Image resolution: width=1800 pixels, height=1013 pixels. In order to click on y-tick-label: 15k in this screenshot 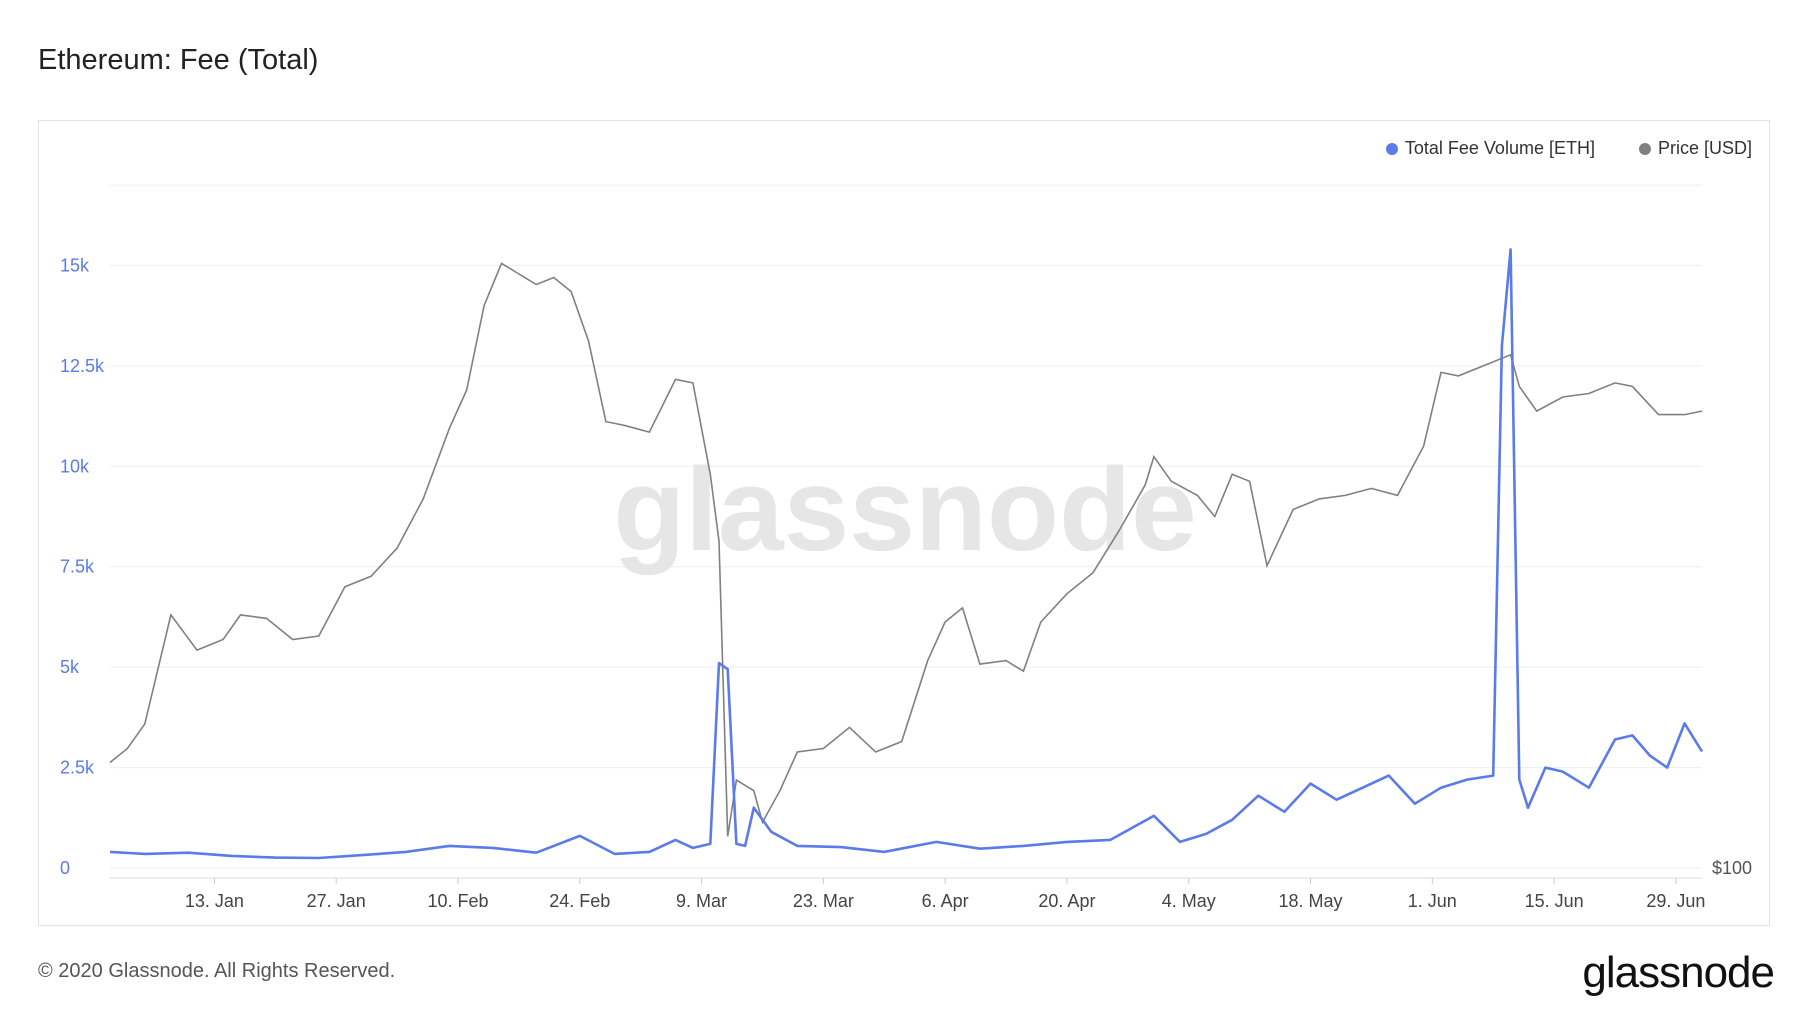, I will do `click(75, 265)`.